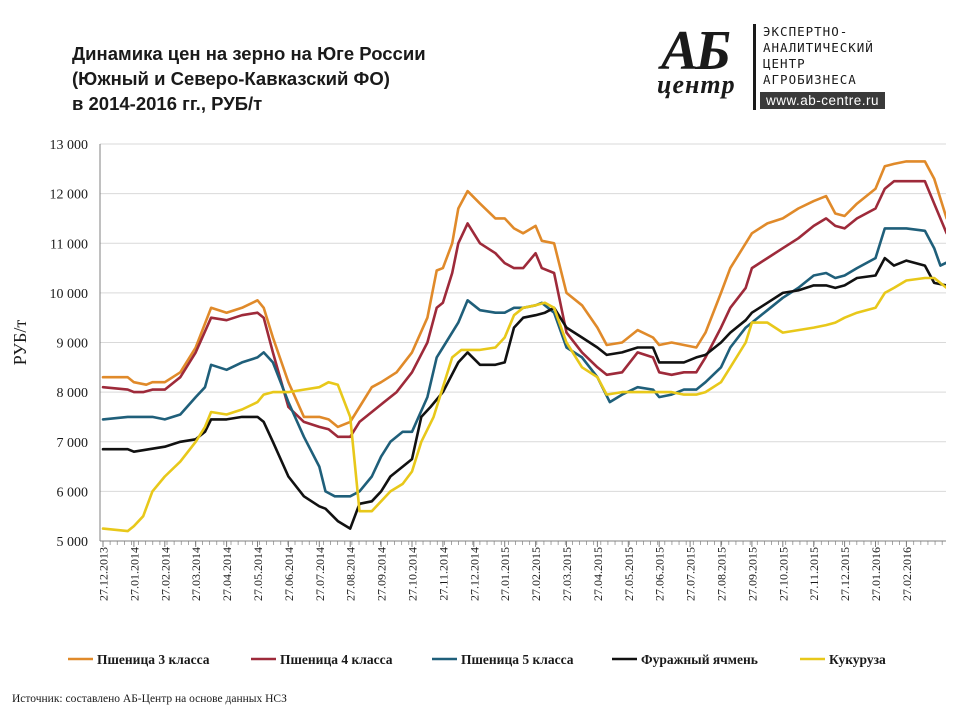 The image size is (960, 720). Describe the element at coordinates (598, 574) in the screenshot. I see `x-tick-label: 27.04.2015` at that location.